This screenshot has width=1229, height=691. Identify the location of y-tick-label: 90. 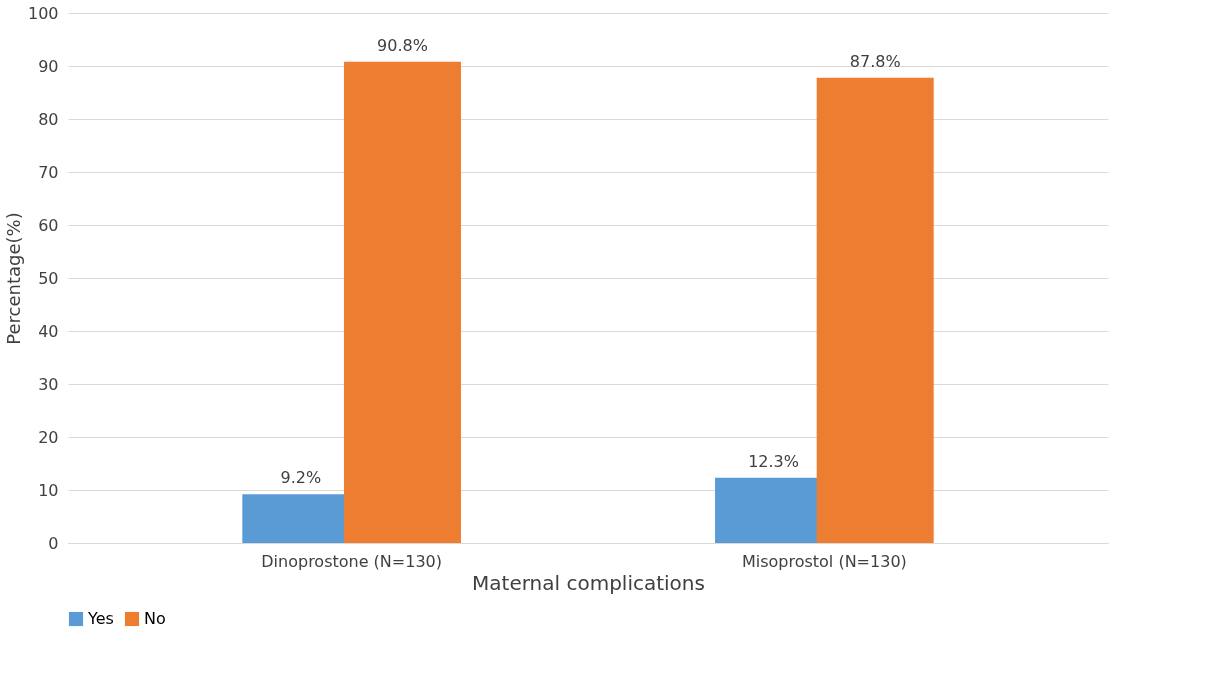
(48, 66).